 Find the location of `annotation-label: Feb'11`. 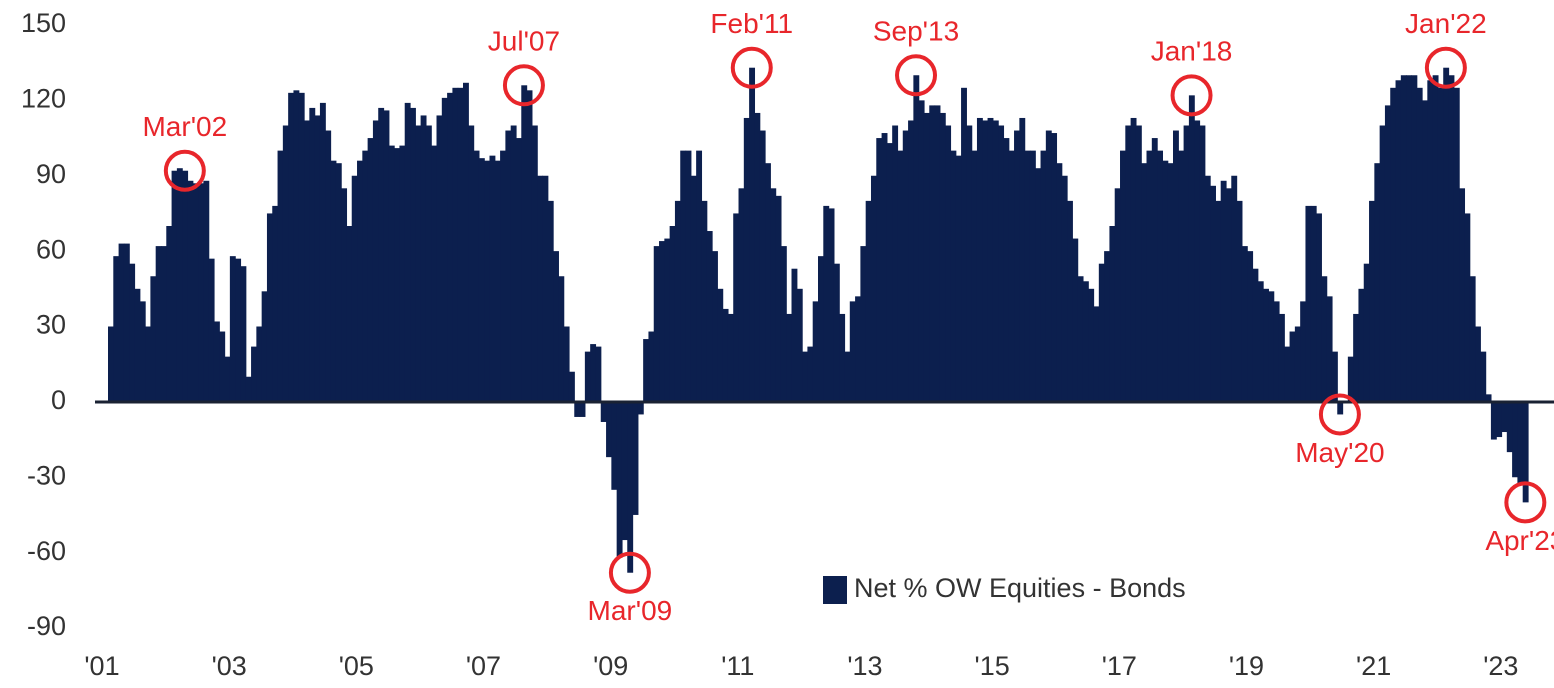

annotation-label: Feb'11 is located at coordinates (751, 23).